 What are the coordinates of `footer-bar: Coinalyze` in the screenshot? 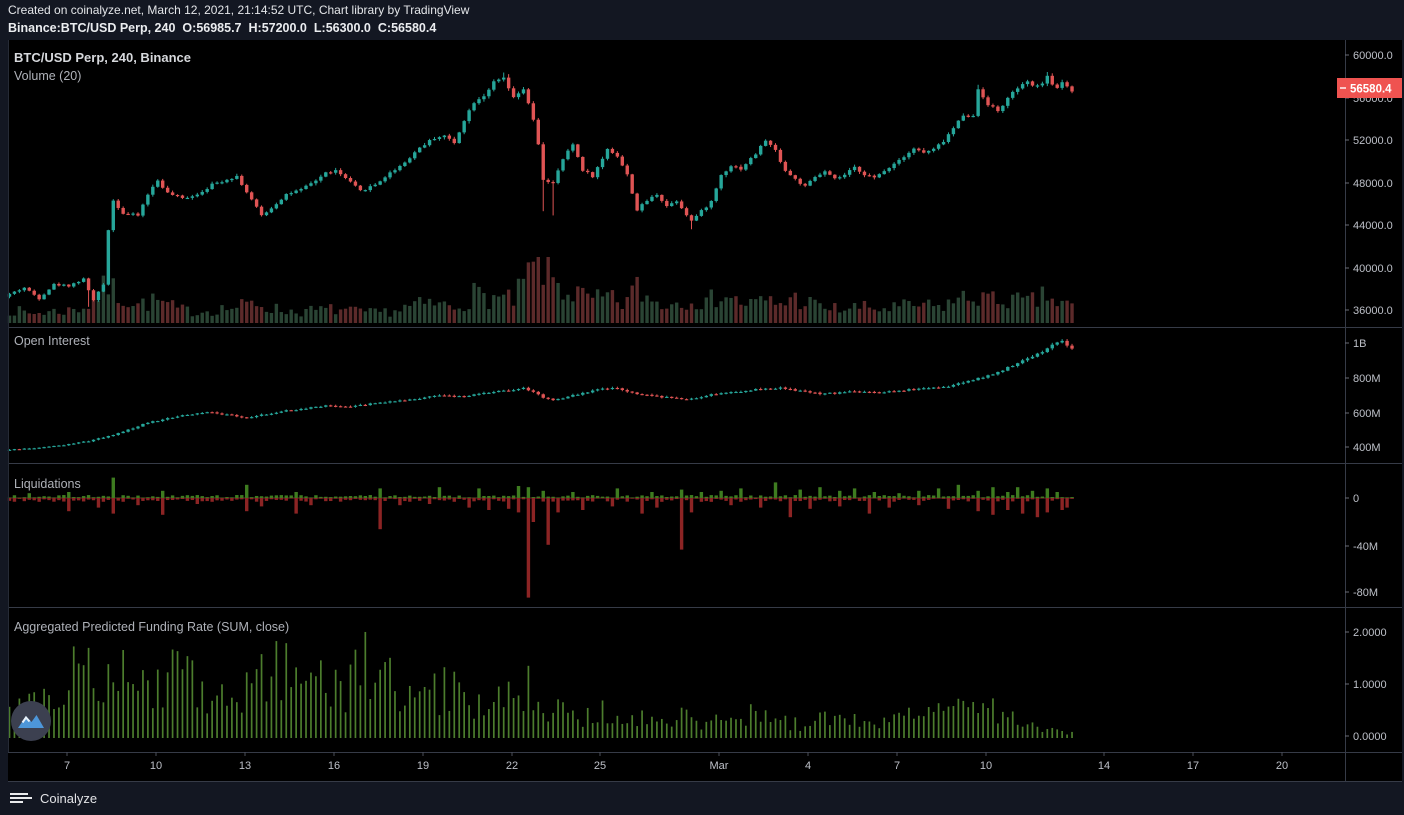 It's located at (702, 798).